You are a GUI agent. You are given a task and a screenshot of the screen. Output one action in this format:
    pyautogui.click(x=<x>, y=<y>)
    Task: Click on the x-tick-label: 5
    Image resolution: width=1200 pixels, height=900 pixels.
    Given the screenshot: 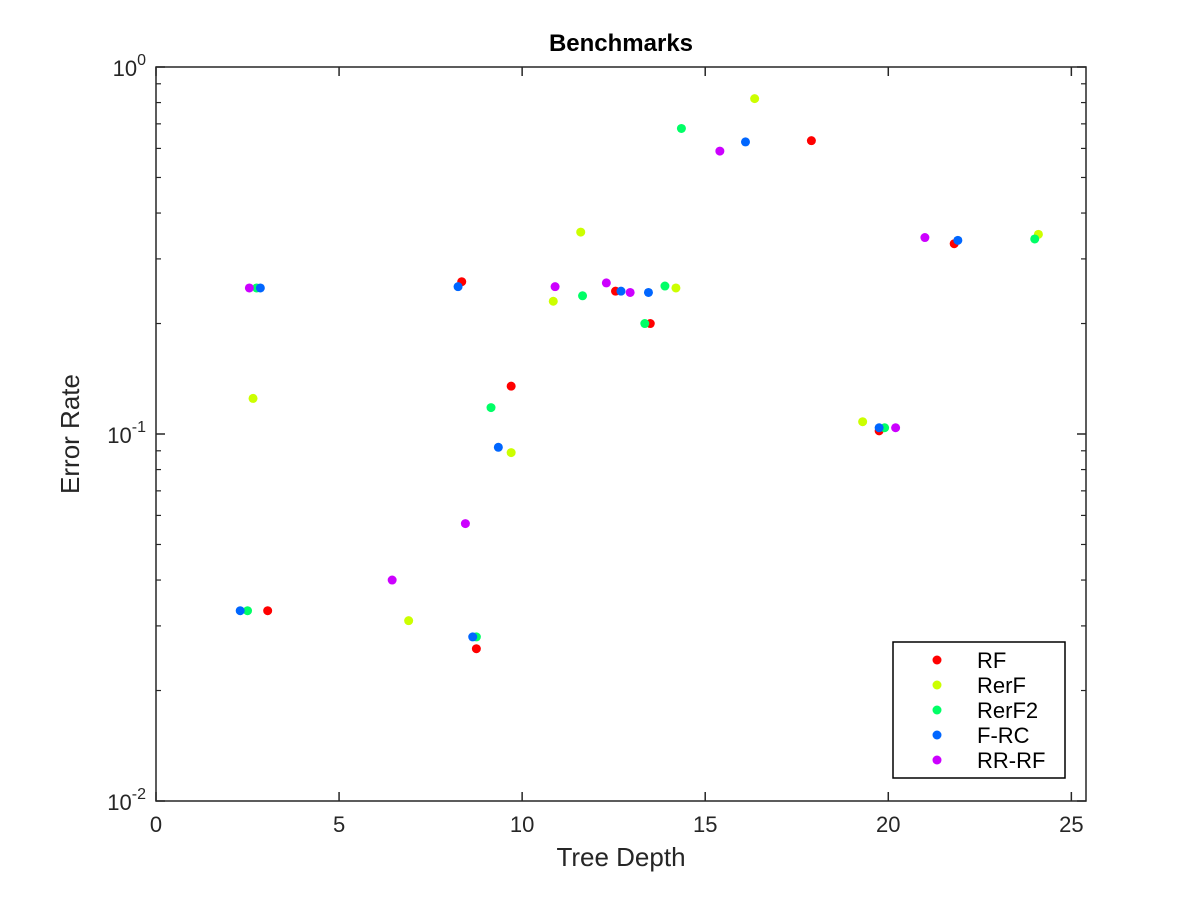 What is the action you would take?
    pyautogui.click(x=339, y=824)
    